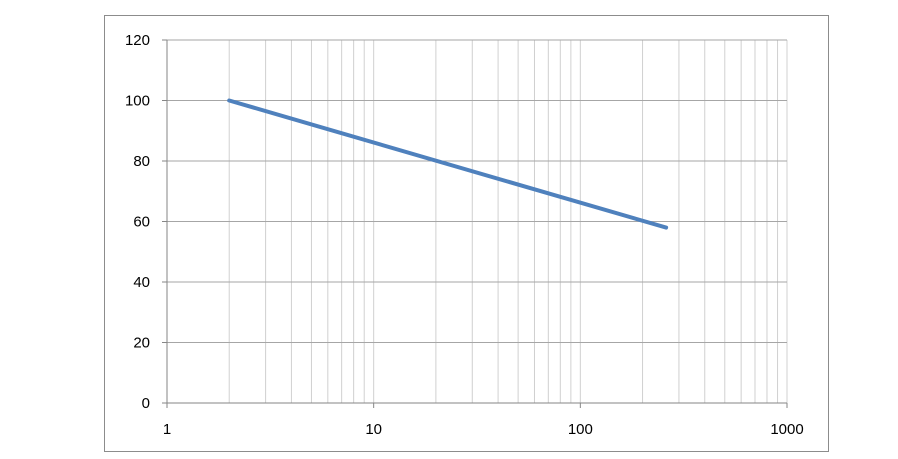  I want to click on y-tick-label: 120, so click(137, 40).